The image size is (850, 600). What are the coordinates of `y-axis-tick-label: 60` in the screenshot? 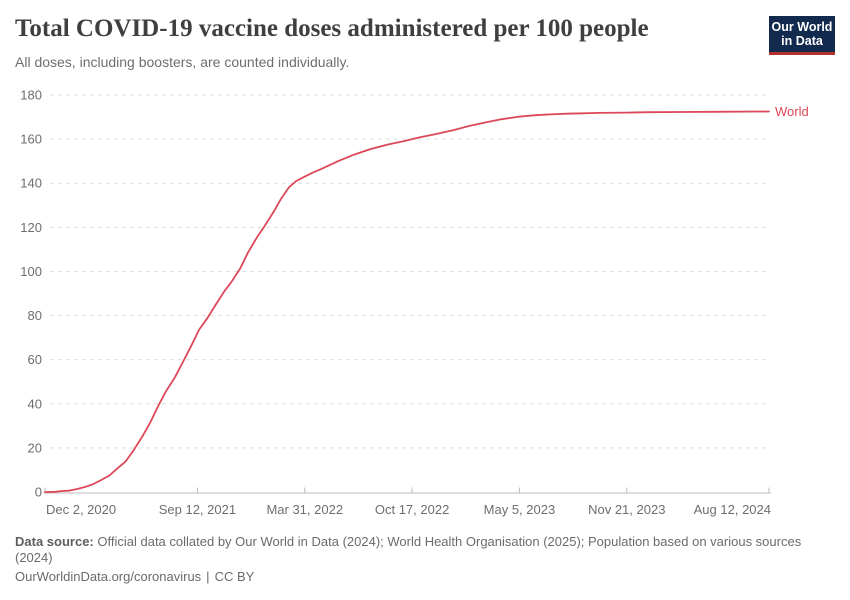 It's located at (35, 359).